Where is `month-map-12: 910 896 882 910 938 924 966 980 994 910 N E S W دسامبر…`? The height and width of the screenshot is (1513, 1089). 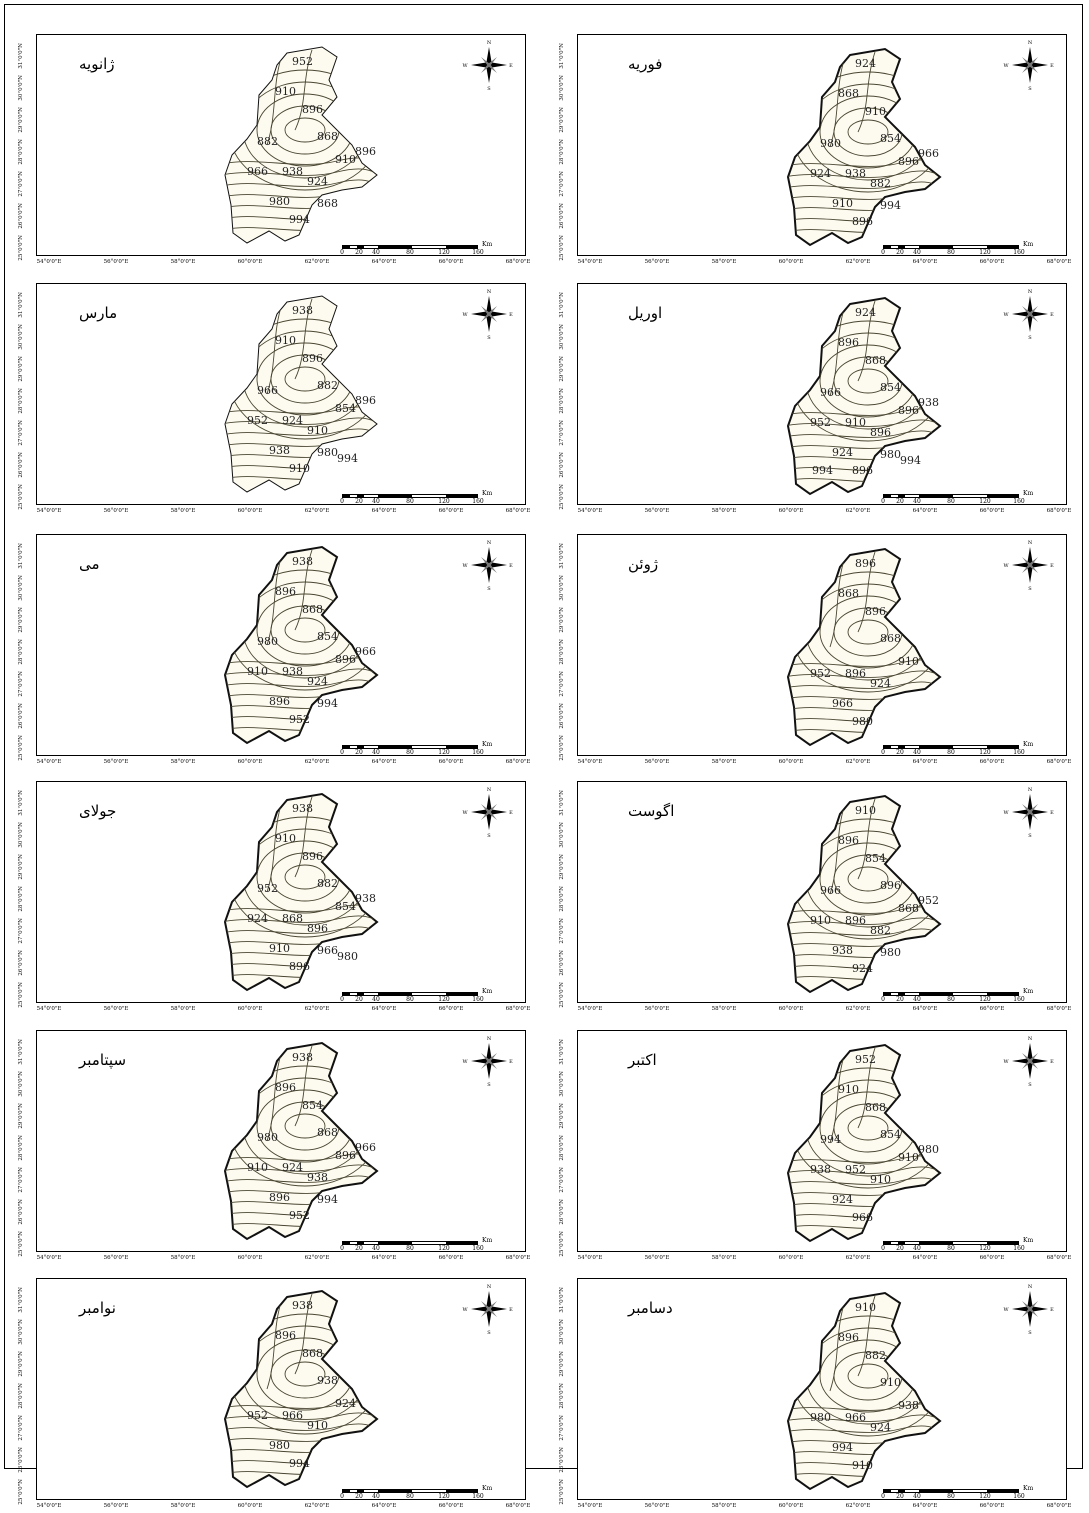
month-map-12: 910 896 882 910 938 924 966 980 994 910 N E S W دسامبر… is located at coordinates (815, 1393).